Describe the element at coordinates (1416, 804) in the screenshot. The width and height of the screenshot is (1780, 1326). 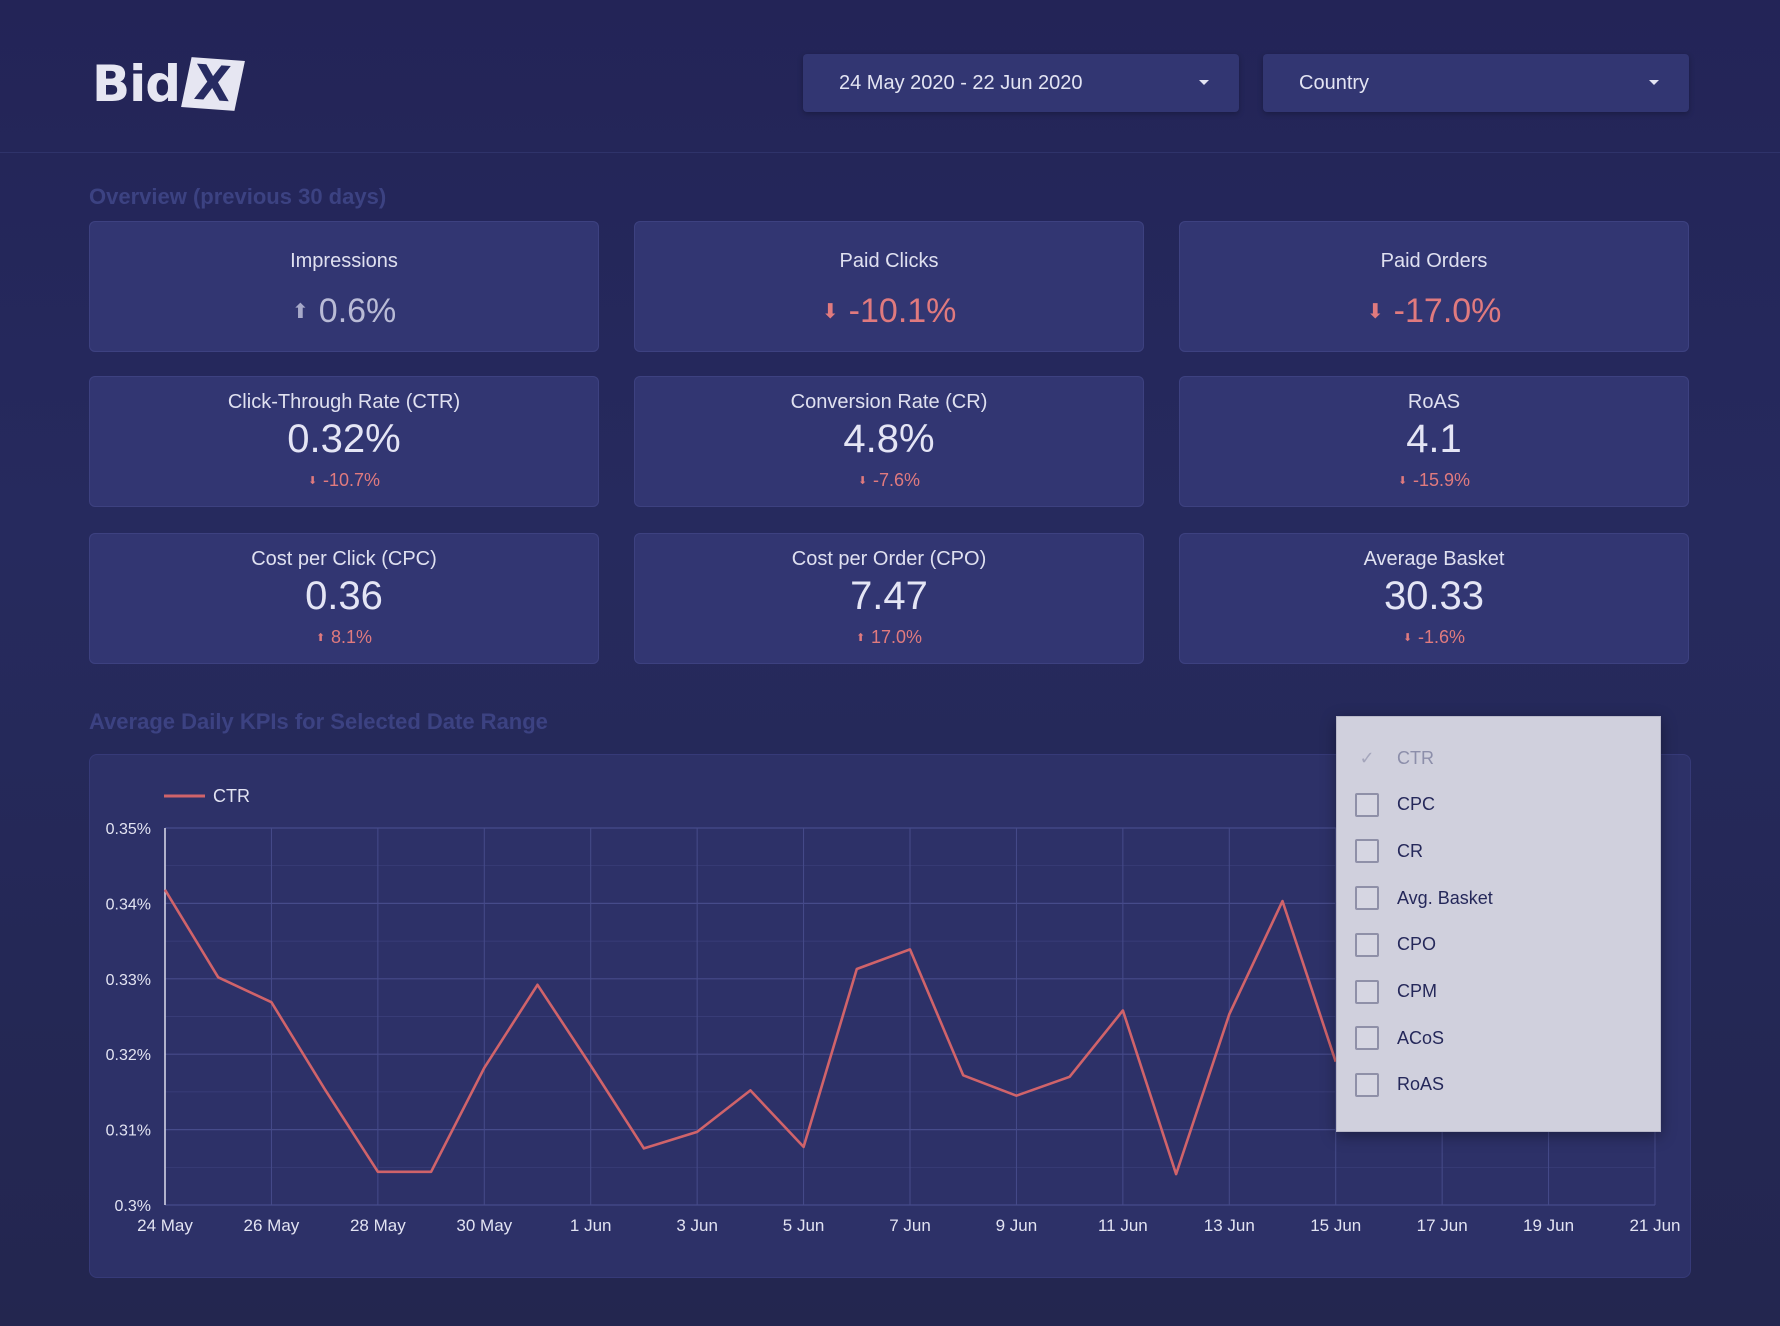
I see `metric-option-label: CPC` at that location.